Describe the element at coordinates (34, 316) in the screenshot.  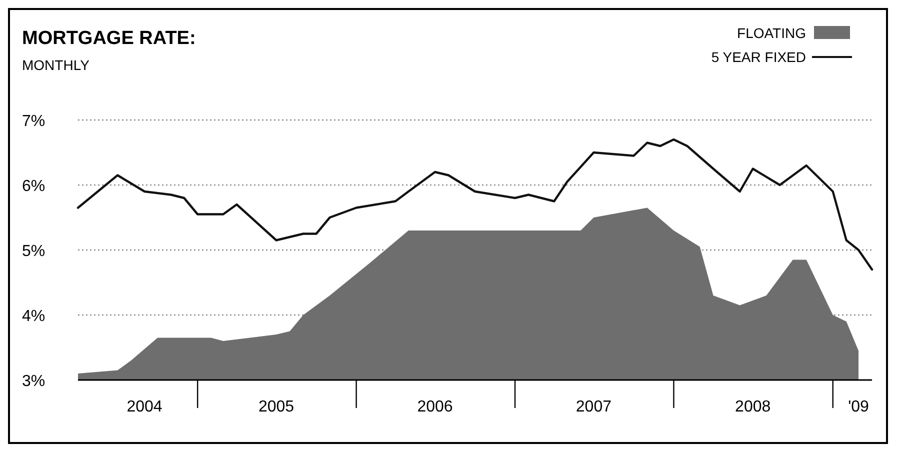
I see `y-tick-label: 4%` at that location.